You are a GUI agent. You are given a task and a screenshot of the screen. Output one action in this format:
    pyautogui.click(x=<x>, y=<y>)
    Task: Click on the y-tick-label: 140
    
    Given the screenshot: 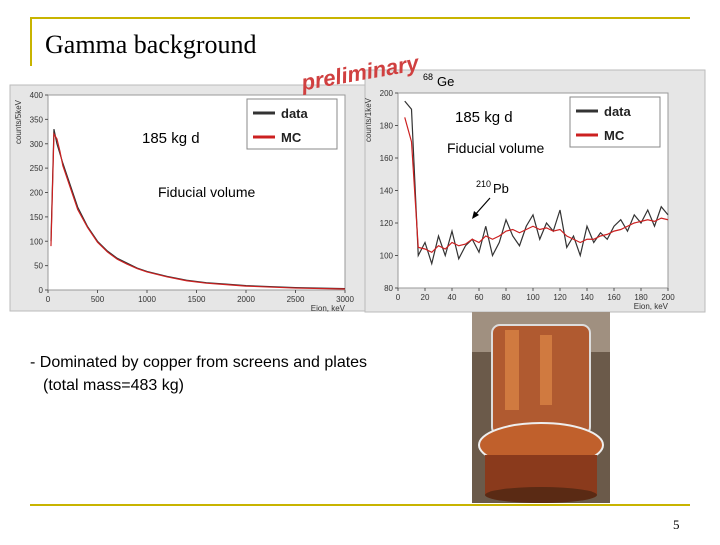 What is the action you would take?
    pyautogui.click(x=387, y=191)
    